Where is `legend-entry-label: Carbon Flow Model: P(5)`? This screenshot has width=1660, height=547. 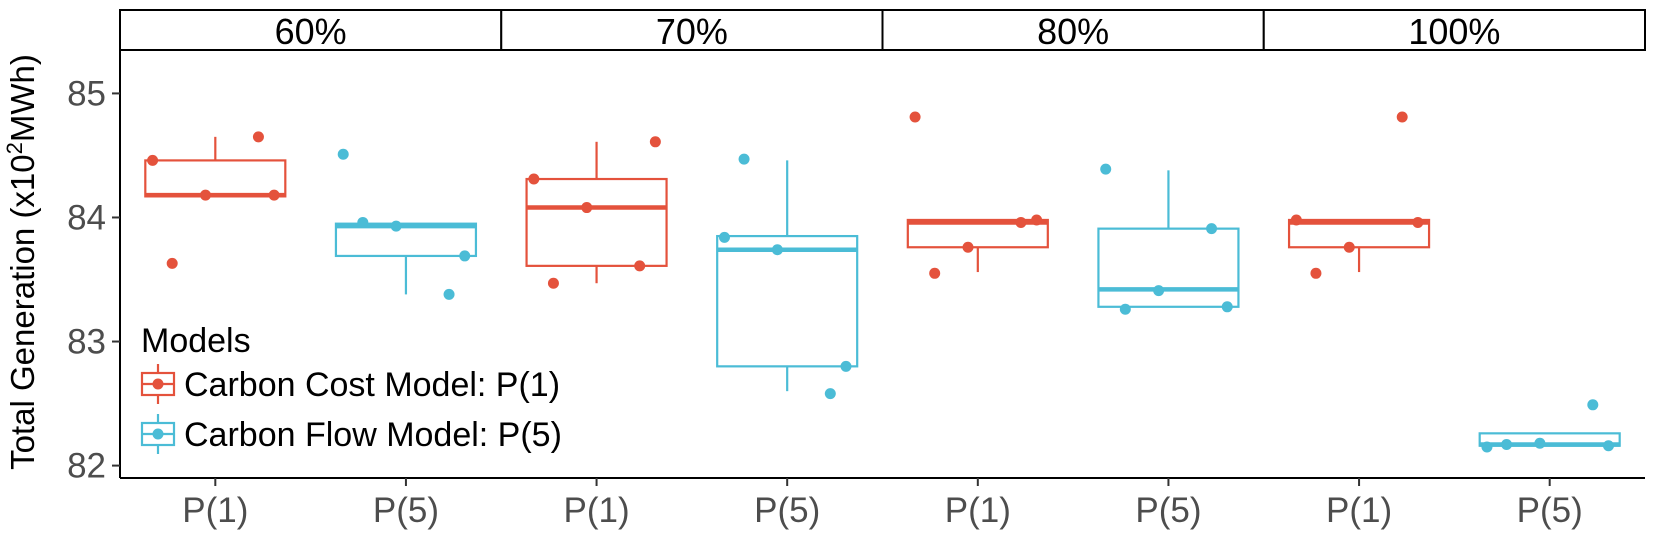 legend-entry-label: Carbon Flow Model: P(5) is located at coordinates (373, 435).